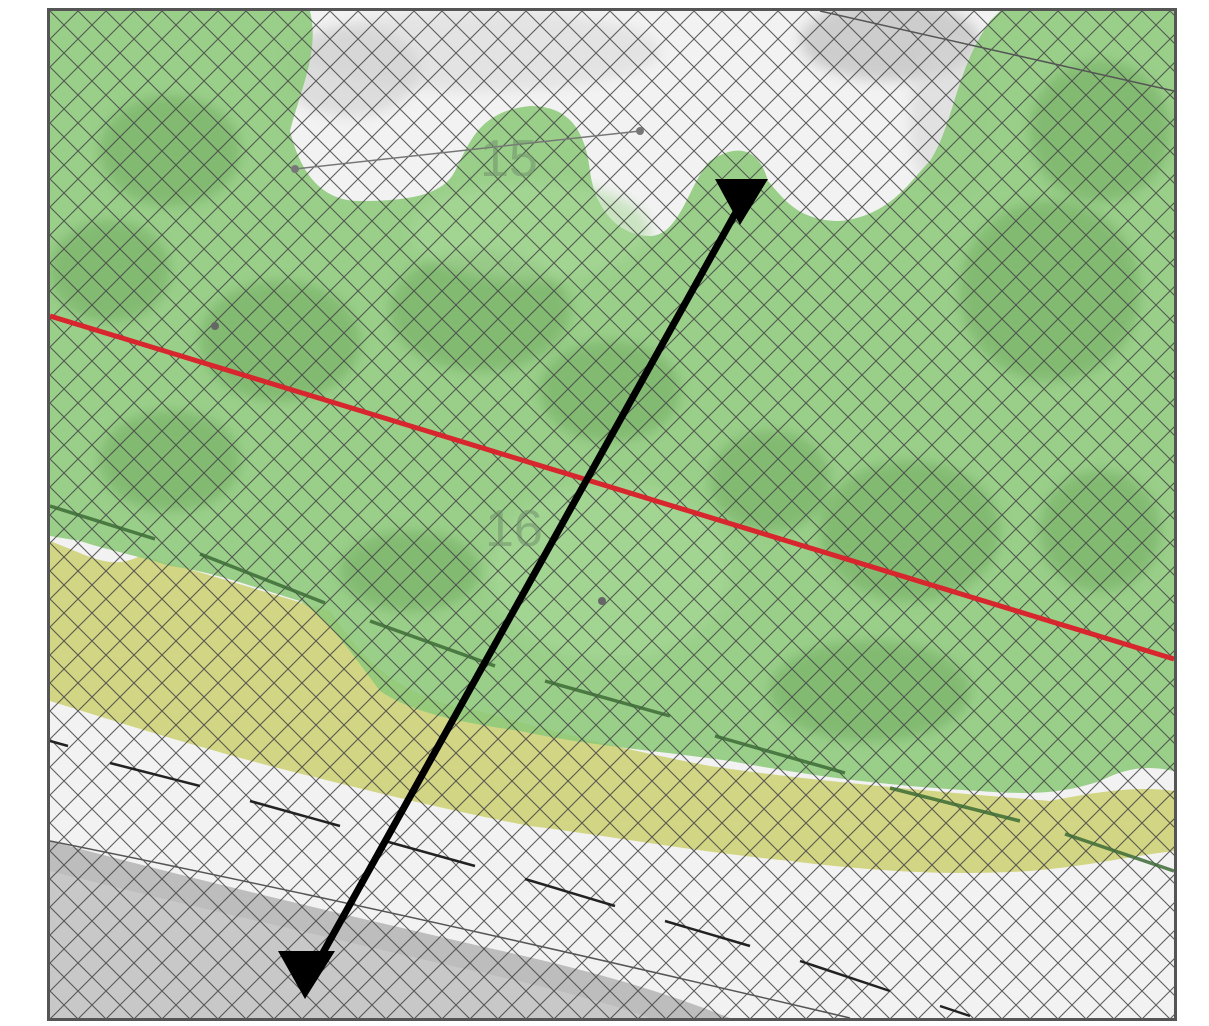 The height and width of the screenshot is (1026, 1209). Describe the element at coordinates (996, 51) in the screenshot. I see `boundary-line-top` at that location.